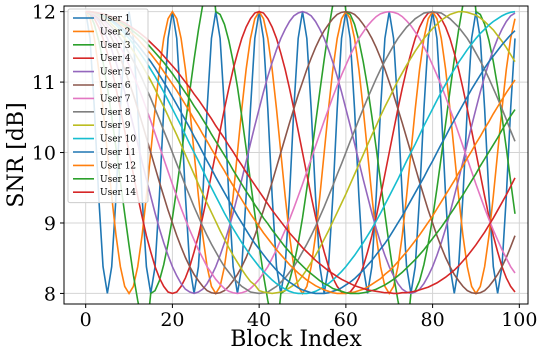 This screenshot has width=549, height=354. I want to click on legend-label: User 8, so click(115, 113).